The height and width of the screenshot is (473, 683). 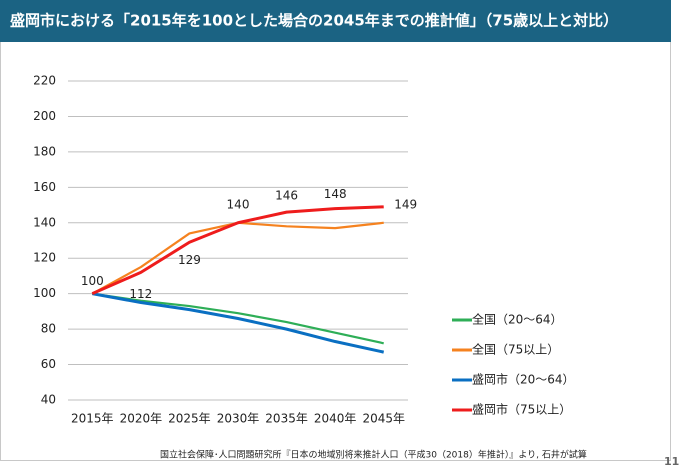 What do you see at coordinates (44, 187) in the screenshot?
I see `y-tick-label: 160` at bounding box center [44, 187].